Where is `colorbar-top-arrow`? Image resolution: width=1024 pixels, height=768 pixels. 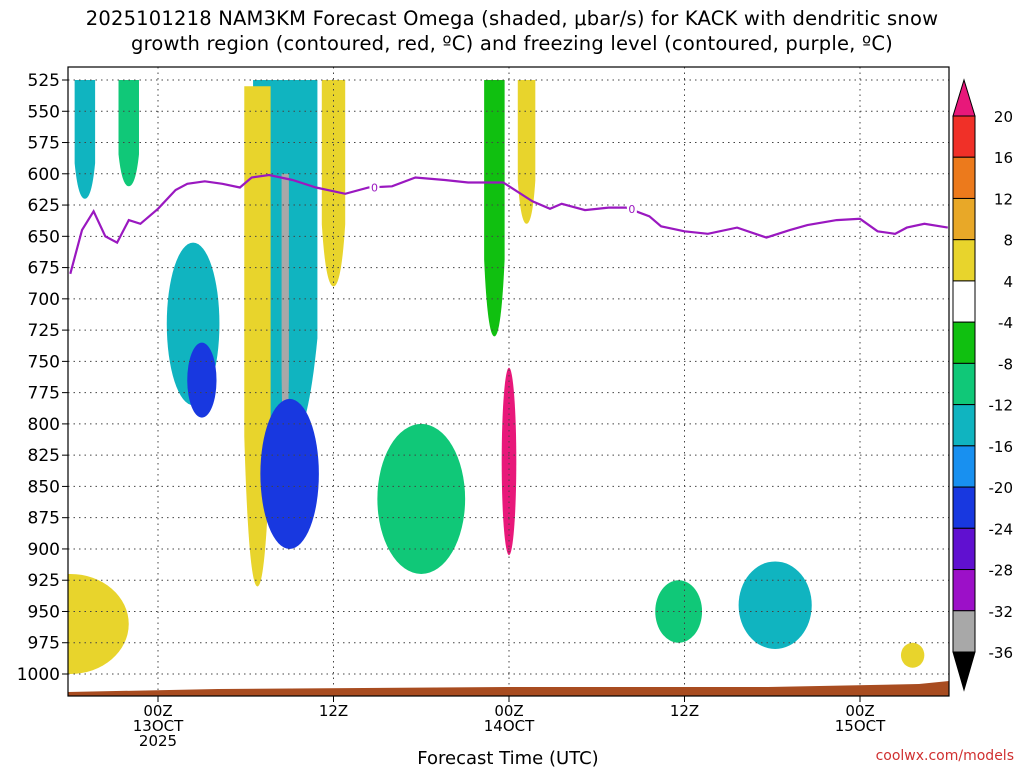 colorbar-top-arrow is located at coordinates (964, 97).